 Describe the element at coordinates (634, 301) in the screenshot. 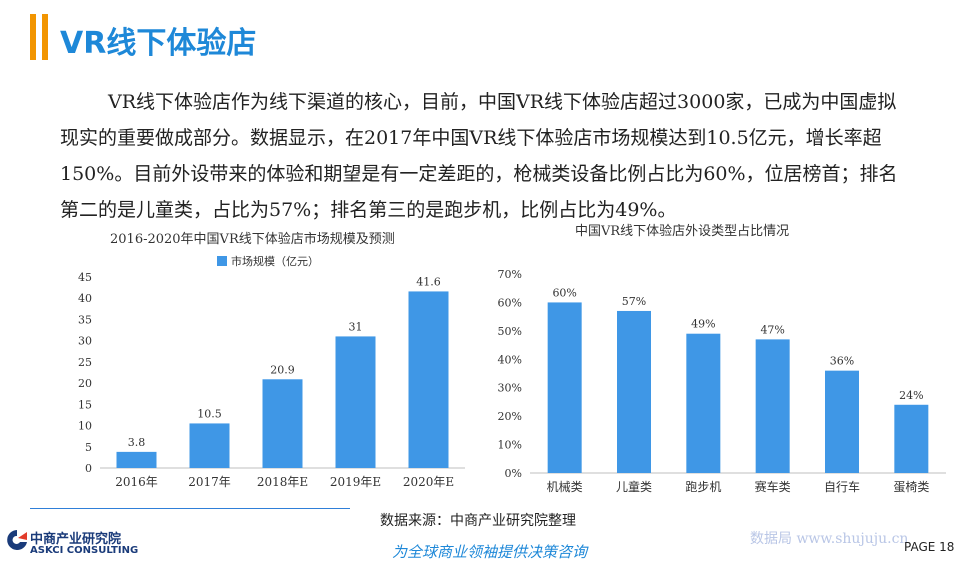

I see `data-label: 57%` at that location.